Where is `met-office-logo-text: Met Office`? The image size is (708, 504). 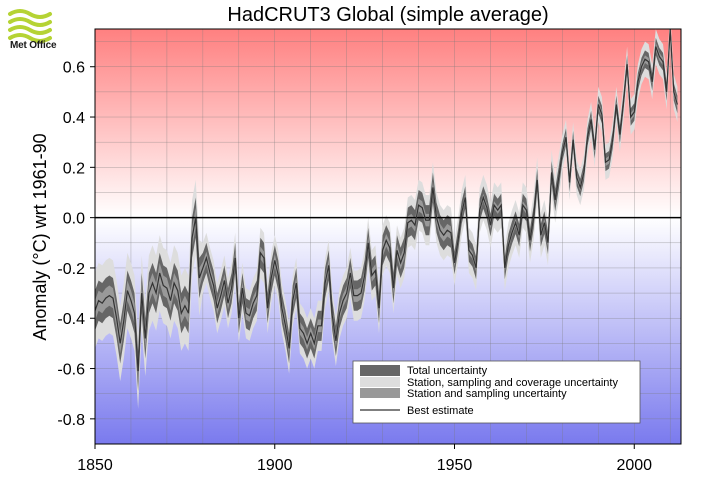 met-office-logo-text: Met Office is located at coordinates (33, 45).